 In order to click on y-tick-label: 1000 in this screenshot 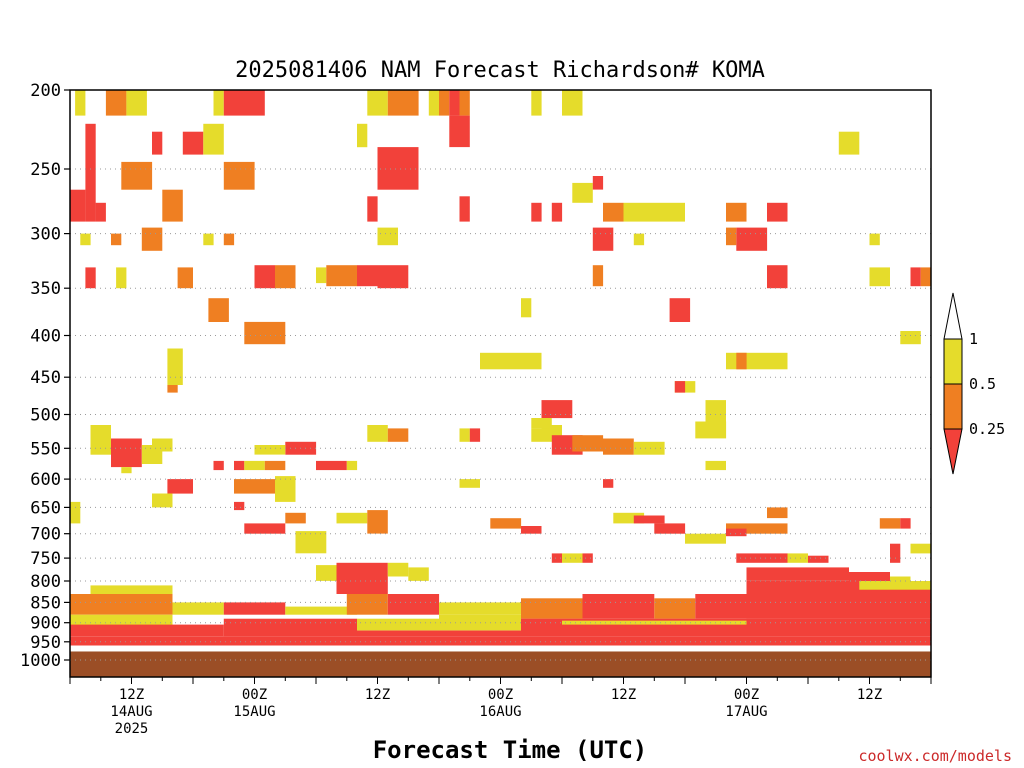, I will do `click(40, 661)`.